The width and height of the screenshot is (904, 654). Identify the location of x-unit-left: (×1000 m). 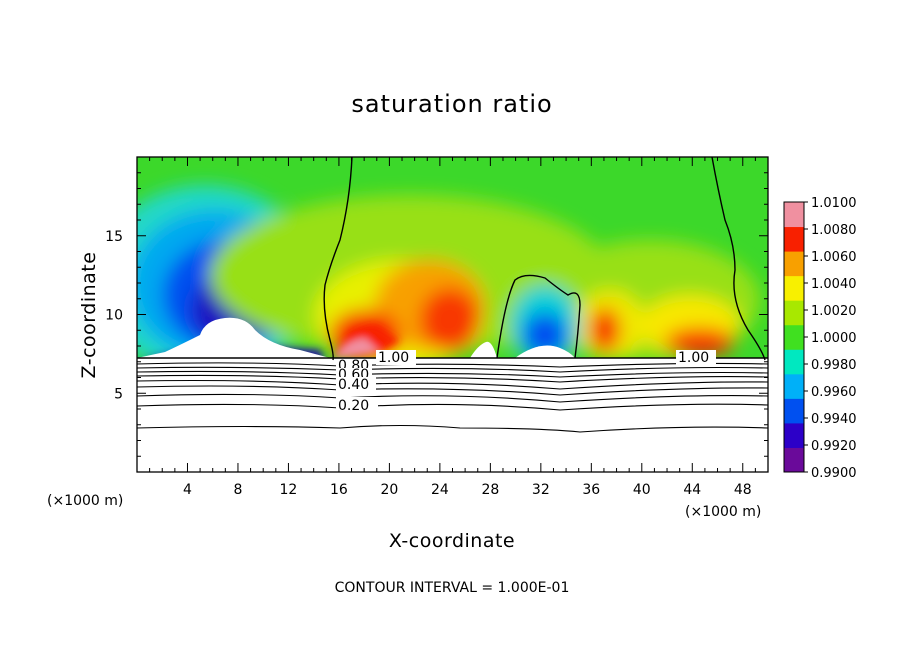
(85, 501).